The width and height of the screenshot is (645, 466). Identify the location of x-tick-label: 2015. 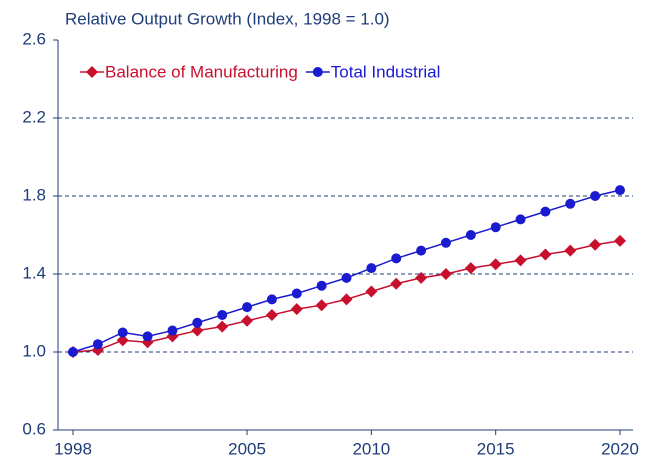
(496, 448).